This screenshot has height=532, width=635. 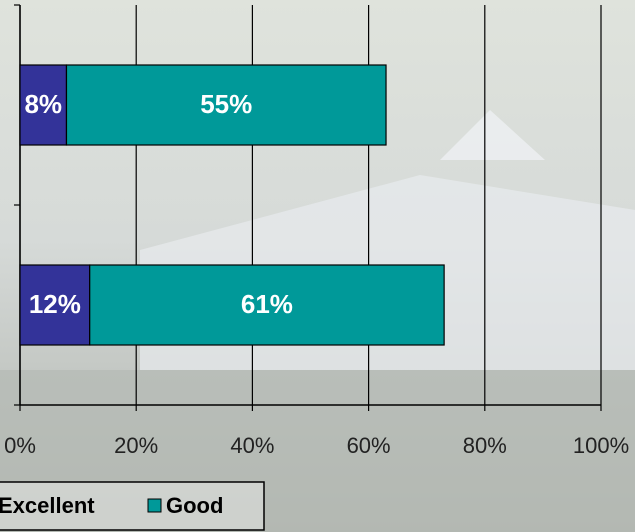 What do you see at coordinates (154, 505) in the screenshot?
I see `legend-swatch` at bounding box center [154, 505].